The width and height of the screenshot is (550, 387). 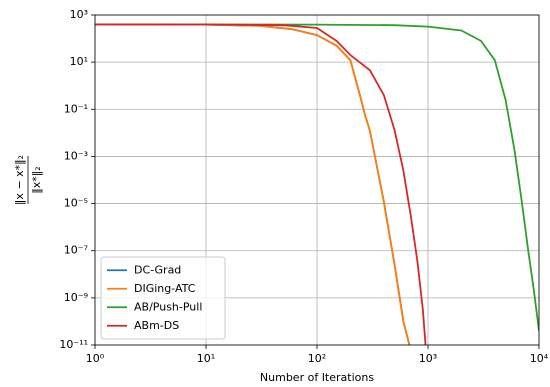 What do you see at coordinates (79, 14) in the screenshot?
I see `y-tick-label: 10³` at bounding box center [79, 14].